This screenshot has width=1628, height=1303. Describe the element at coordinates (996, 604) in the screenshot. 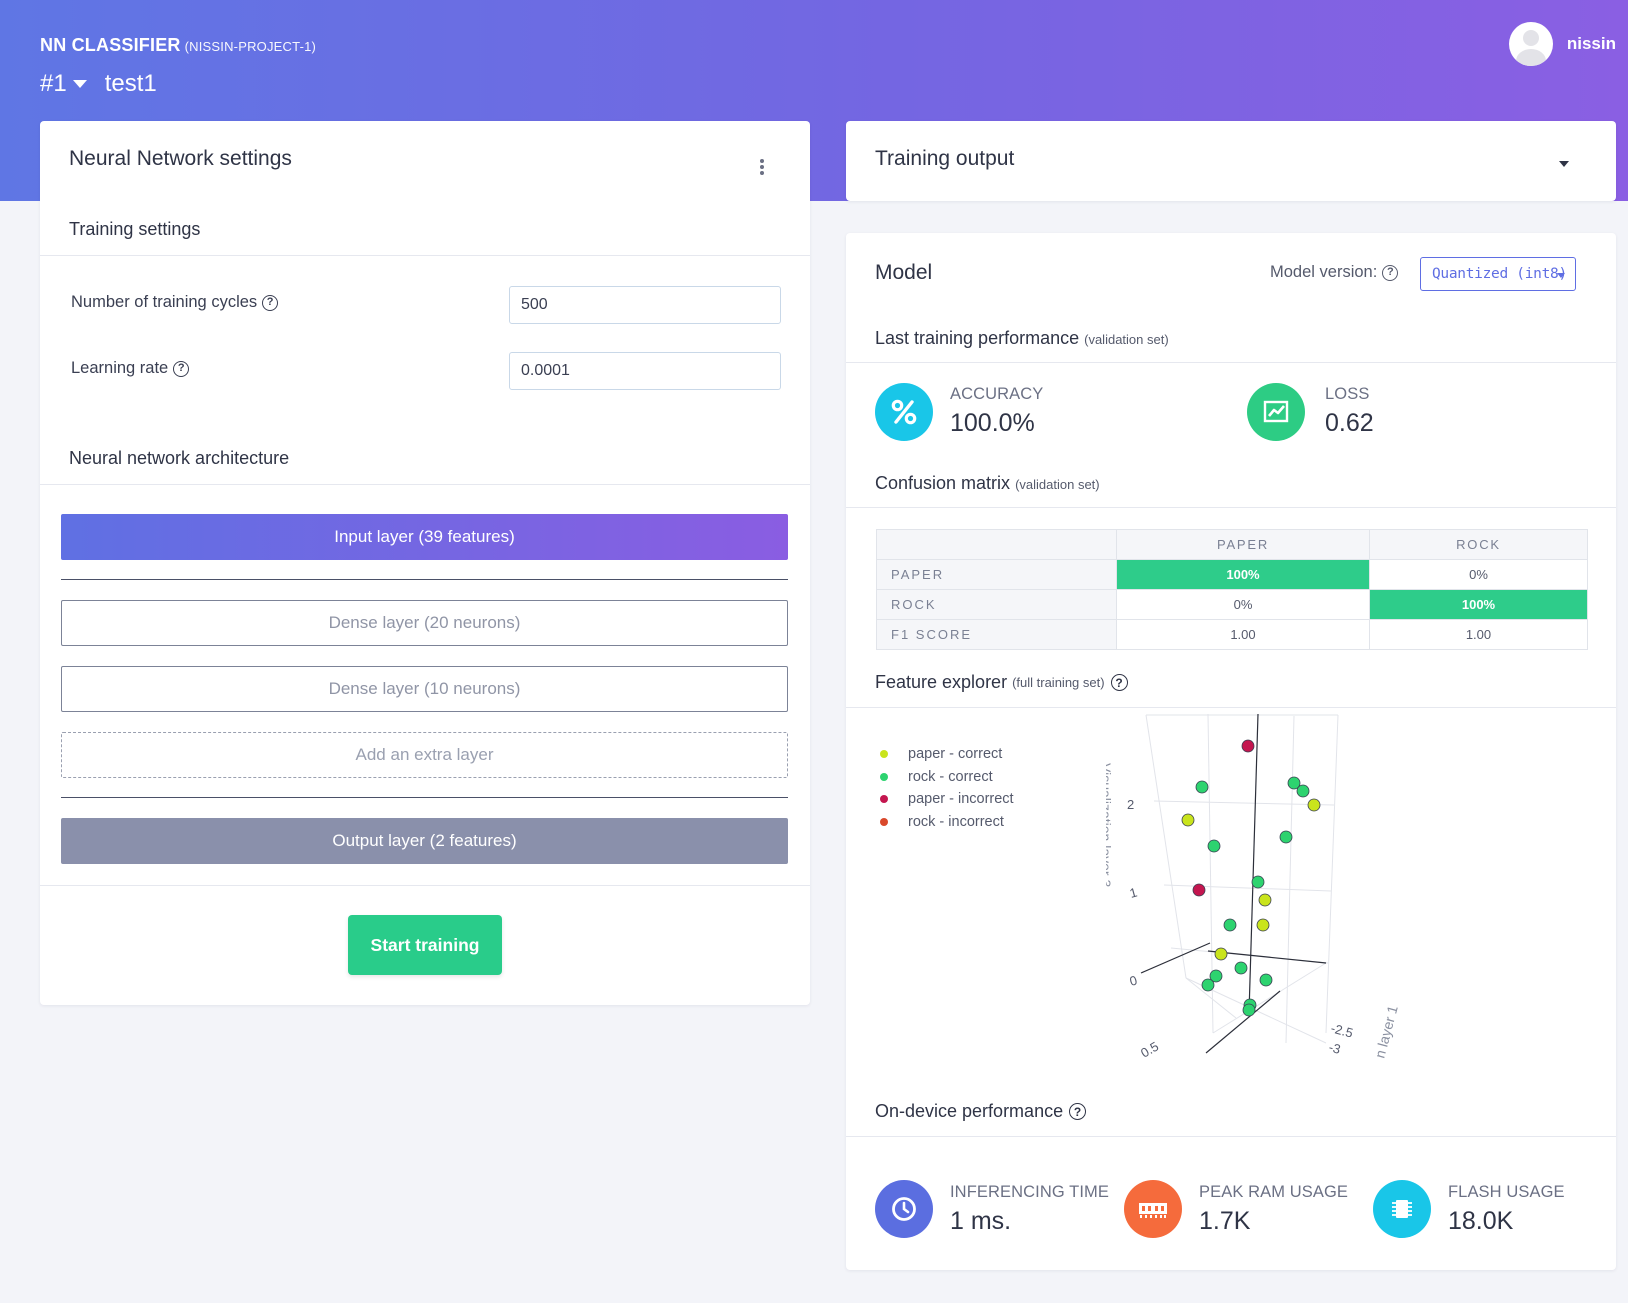

I see `row-header: ROCK` at that location.